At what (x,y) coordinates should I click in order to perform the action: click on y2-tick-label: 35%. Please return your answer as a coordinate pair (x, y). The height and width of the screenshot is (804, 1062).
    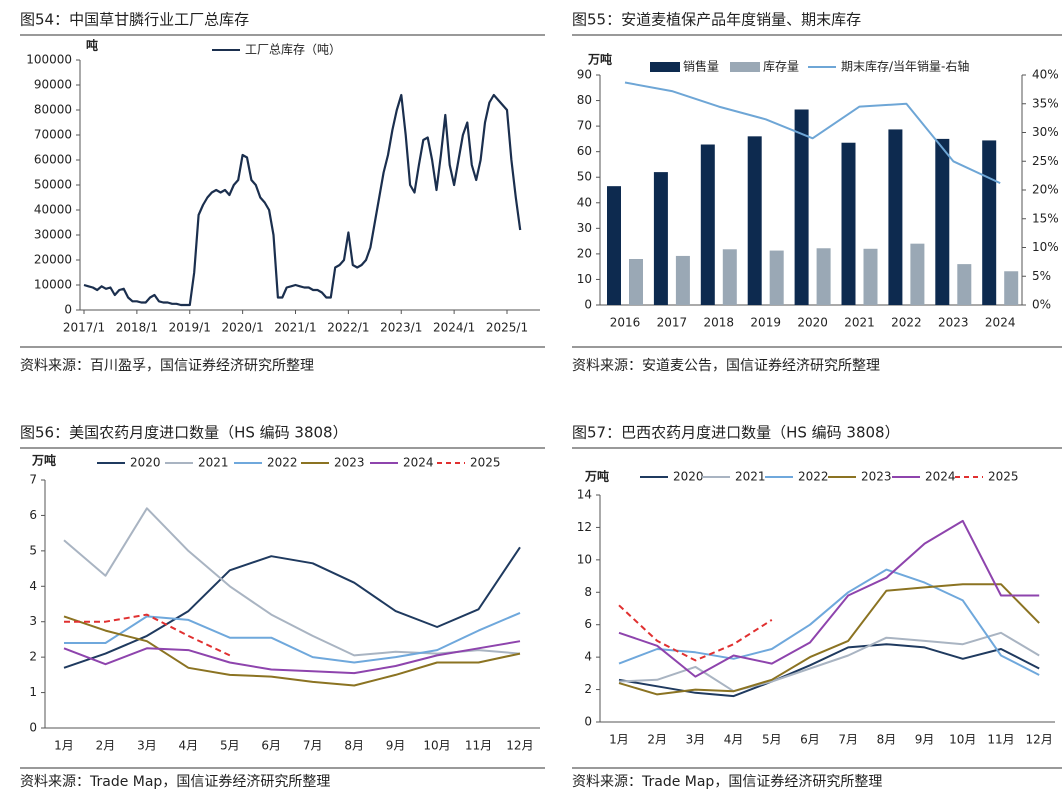
    Looking at the image, I should click on (1045, 103).